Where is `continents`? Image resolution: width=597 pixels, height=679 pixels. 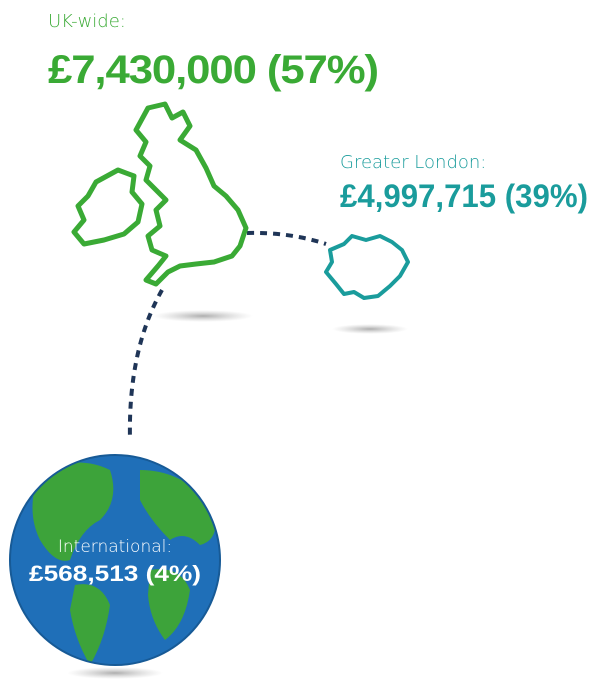 continents is located at coordinates (113, 563).